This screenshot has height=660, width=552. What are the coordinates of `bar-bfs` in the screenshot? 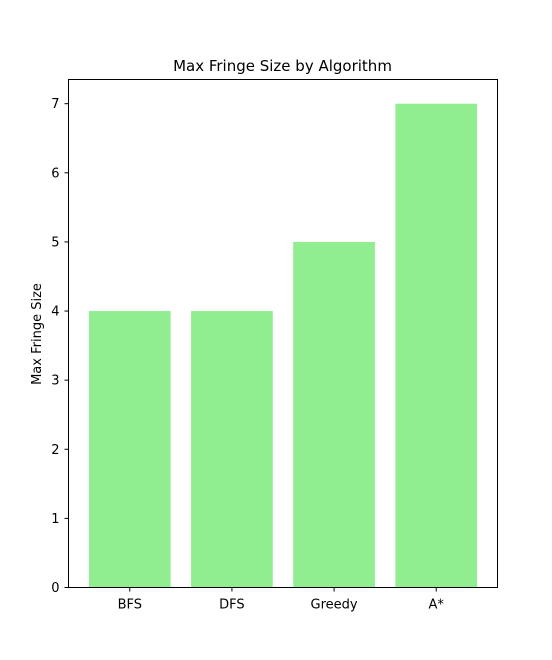 It's located at (129, 449).